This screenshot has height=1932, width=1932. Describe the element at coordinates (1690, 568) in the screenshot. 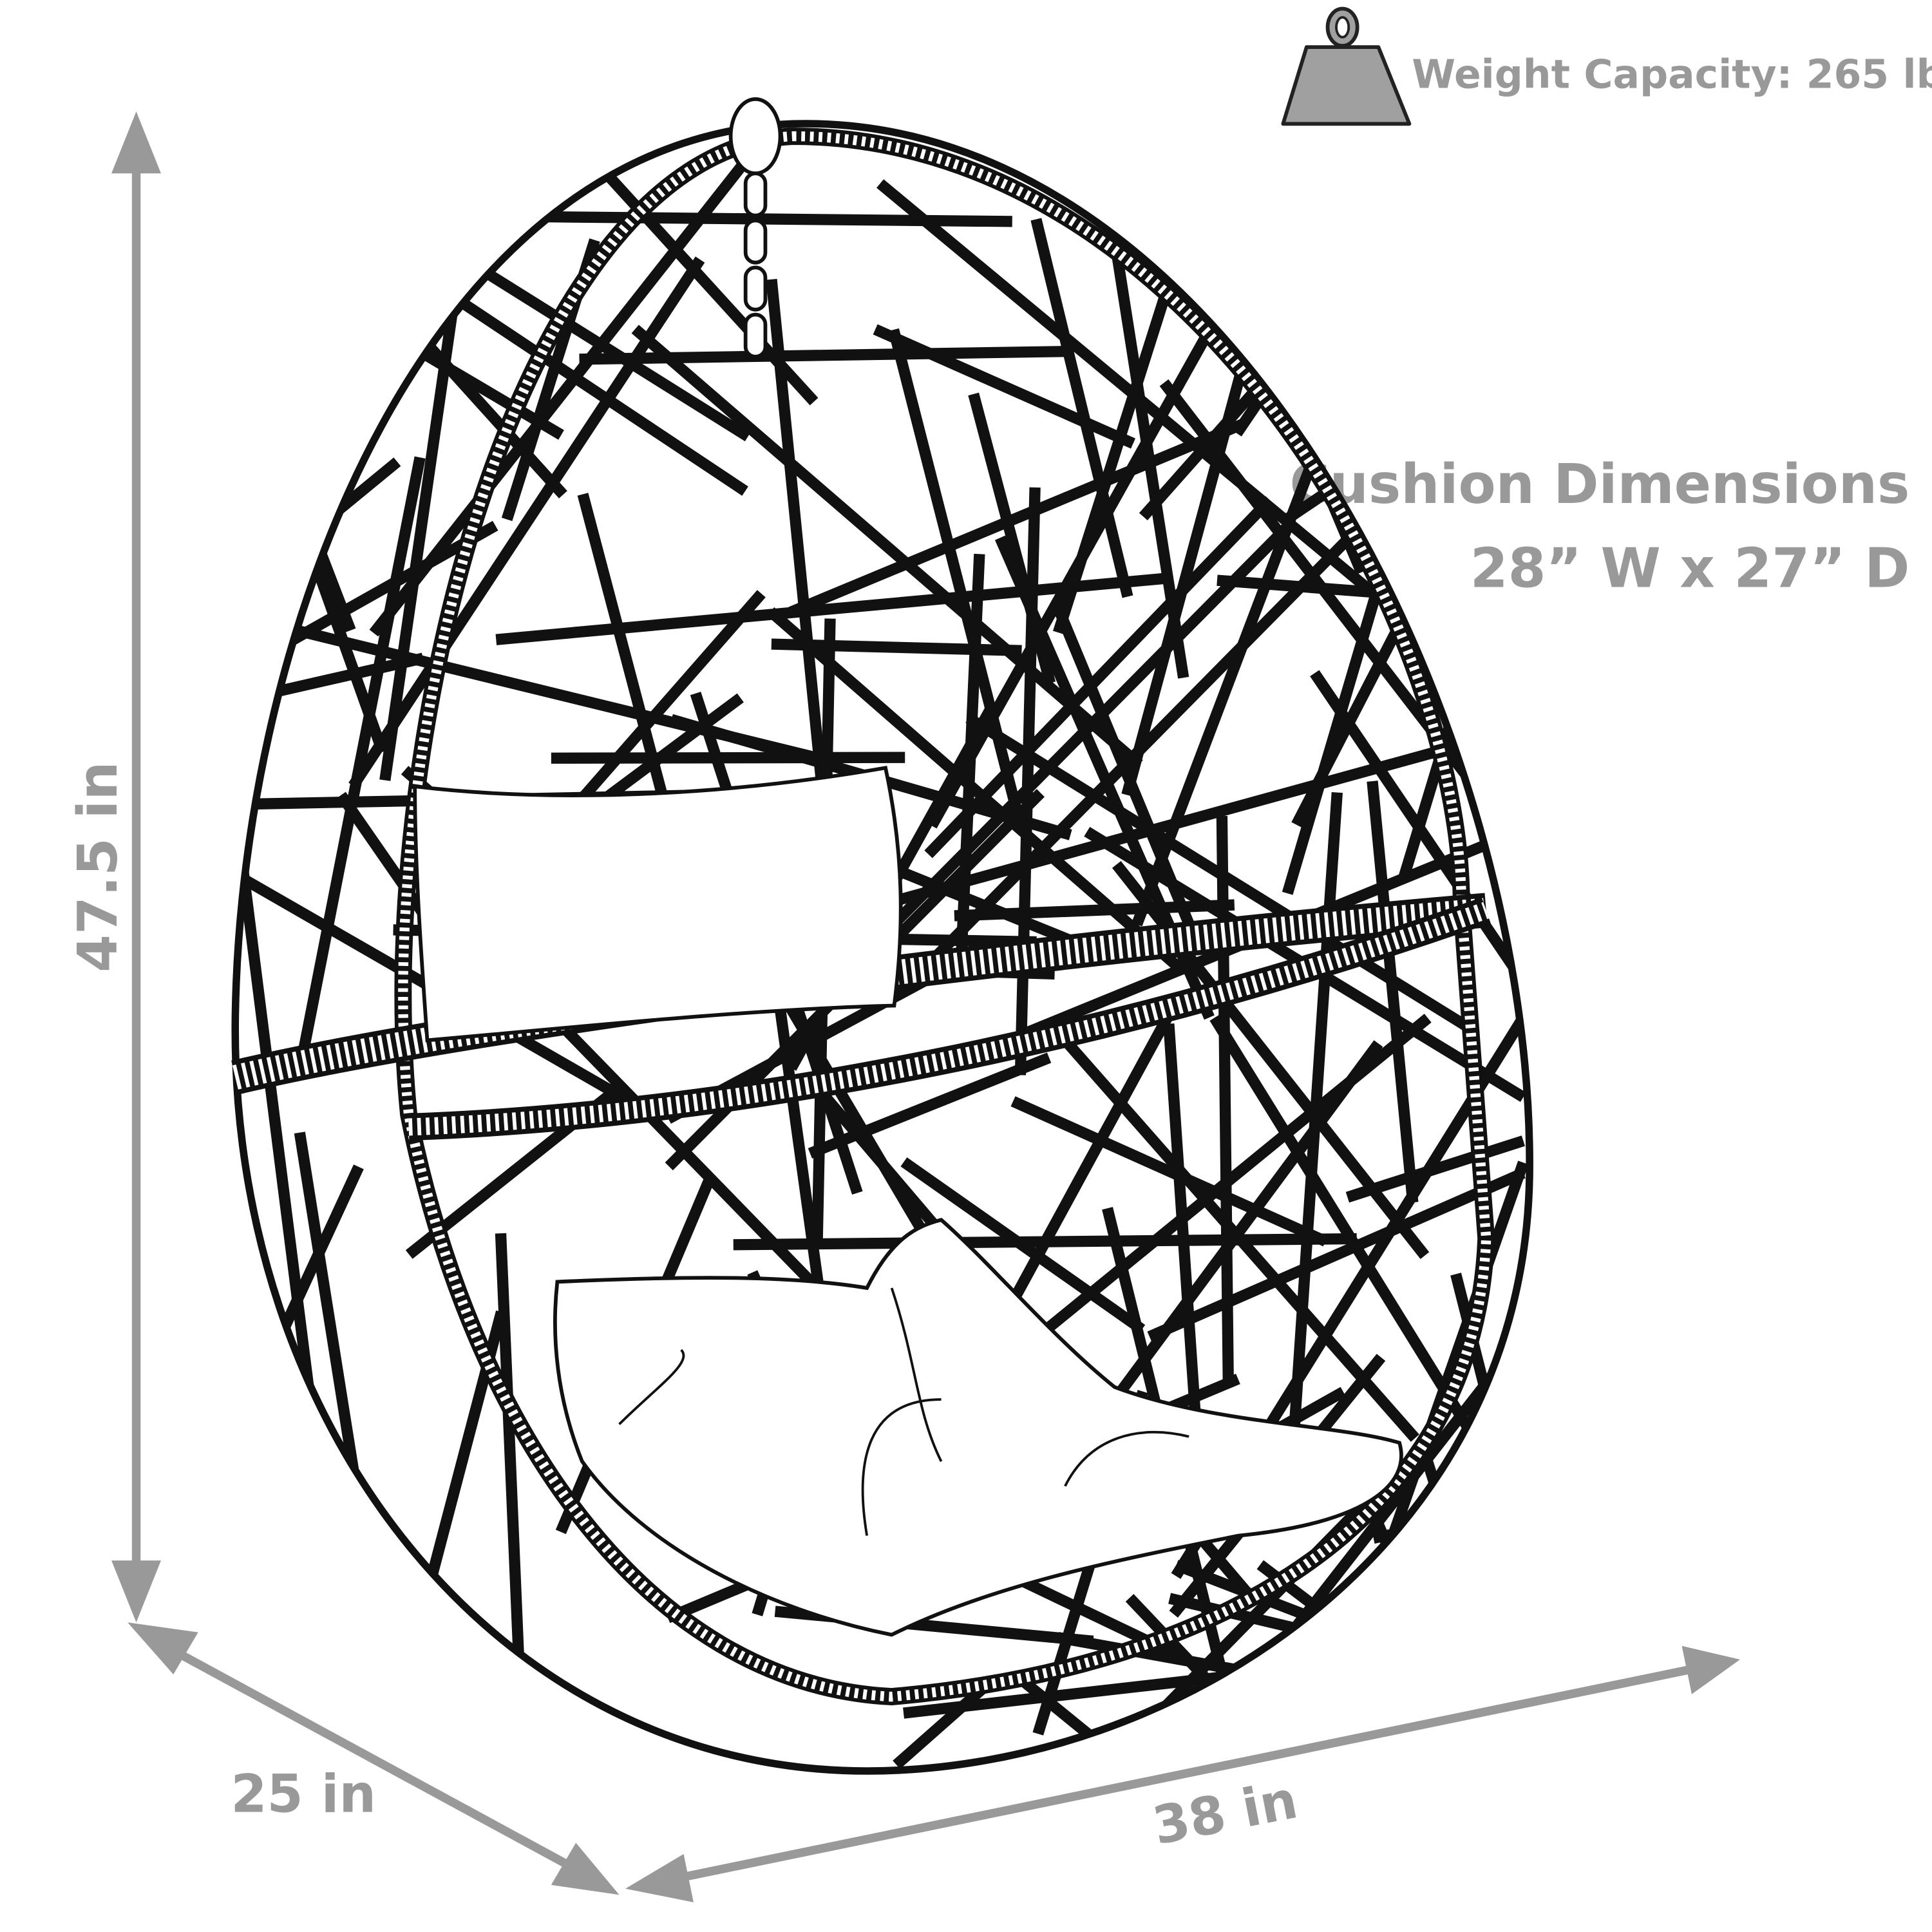

I see `cushion-dimensions-size: 28” W x 27” D` at that location.